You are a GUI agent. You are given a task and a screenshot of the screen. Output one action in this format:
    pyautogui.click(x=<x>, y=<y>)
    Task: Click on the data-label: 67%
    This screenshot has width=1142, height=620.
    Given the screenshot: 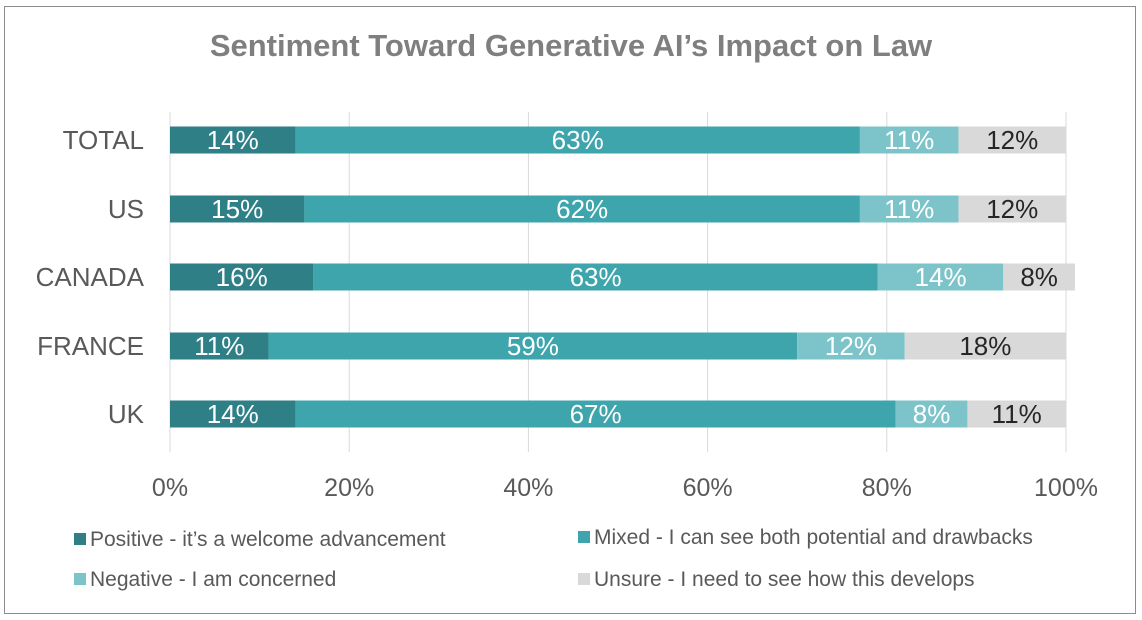 What is the action you would take?
    pyautogui.click(x=596, y=414)
    